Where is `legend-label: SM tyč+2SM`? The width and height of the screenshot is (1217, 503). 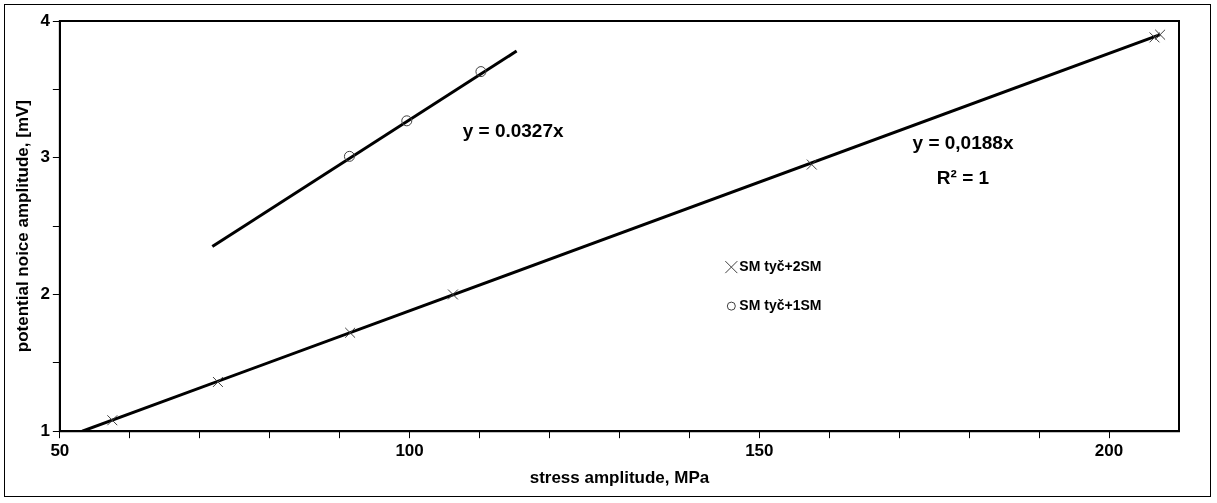 legend-label: SM tyč+2SM is located at coordinates (780, 265).